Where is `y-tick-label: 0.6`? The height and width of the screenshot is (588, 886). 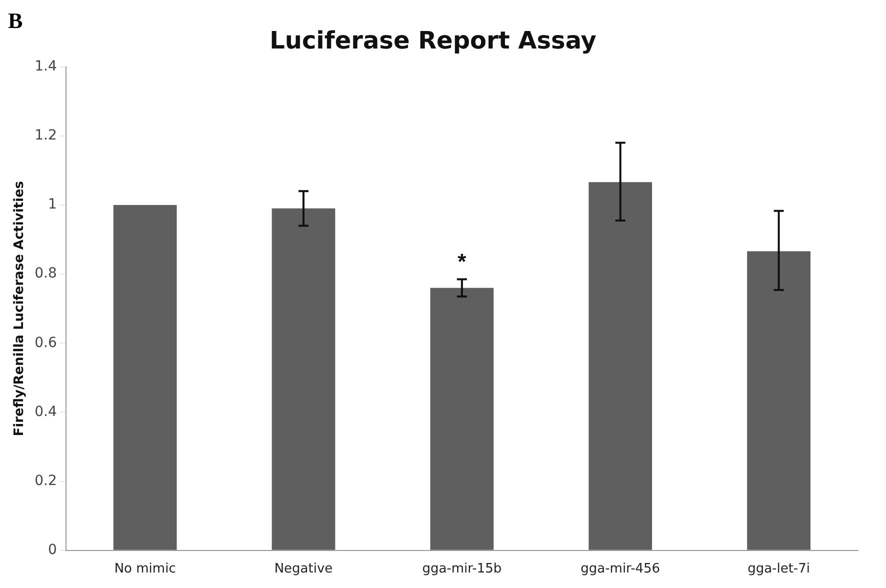 y-tick-label: 0.6 is located at coordinates (45, 342).